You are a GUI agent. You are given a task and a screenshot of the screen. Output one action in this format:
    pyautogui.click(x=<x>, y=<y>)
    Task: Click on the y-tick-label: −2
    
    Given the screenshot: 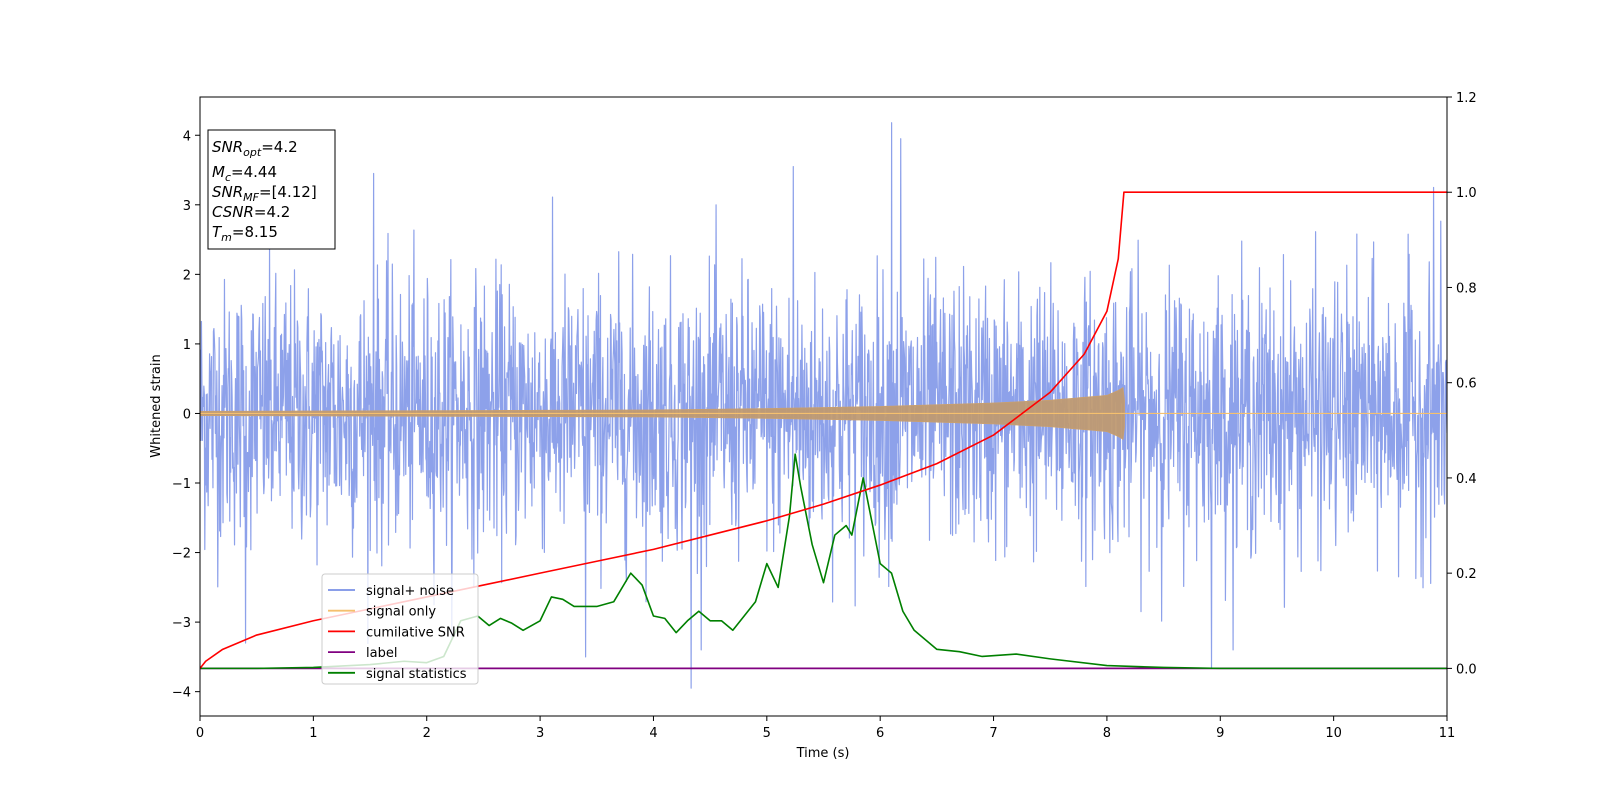 What is the action you would take?
    pyautogui.click(x=181, y=554)
    